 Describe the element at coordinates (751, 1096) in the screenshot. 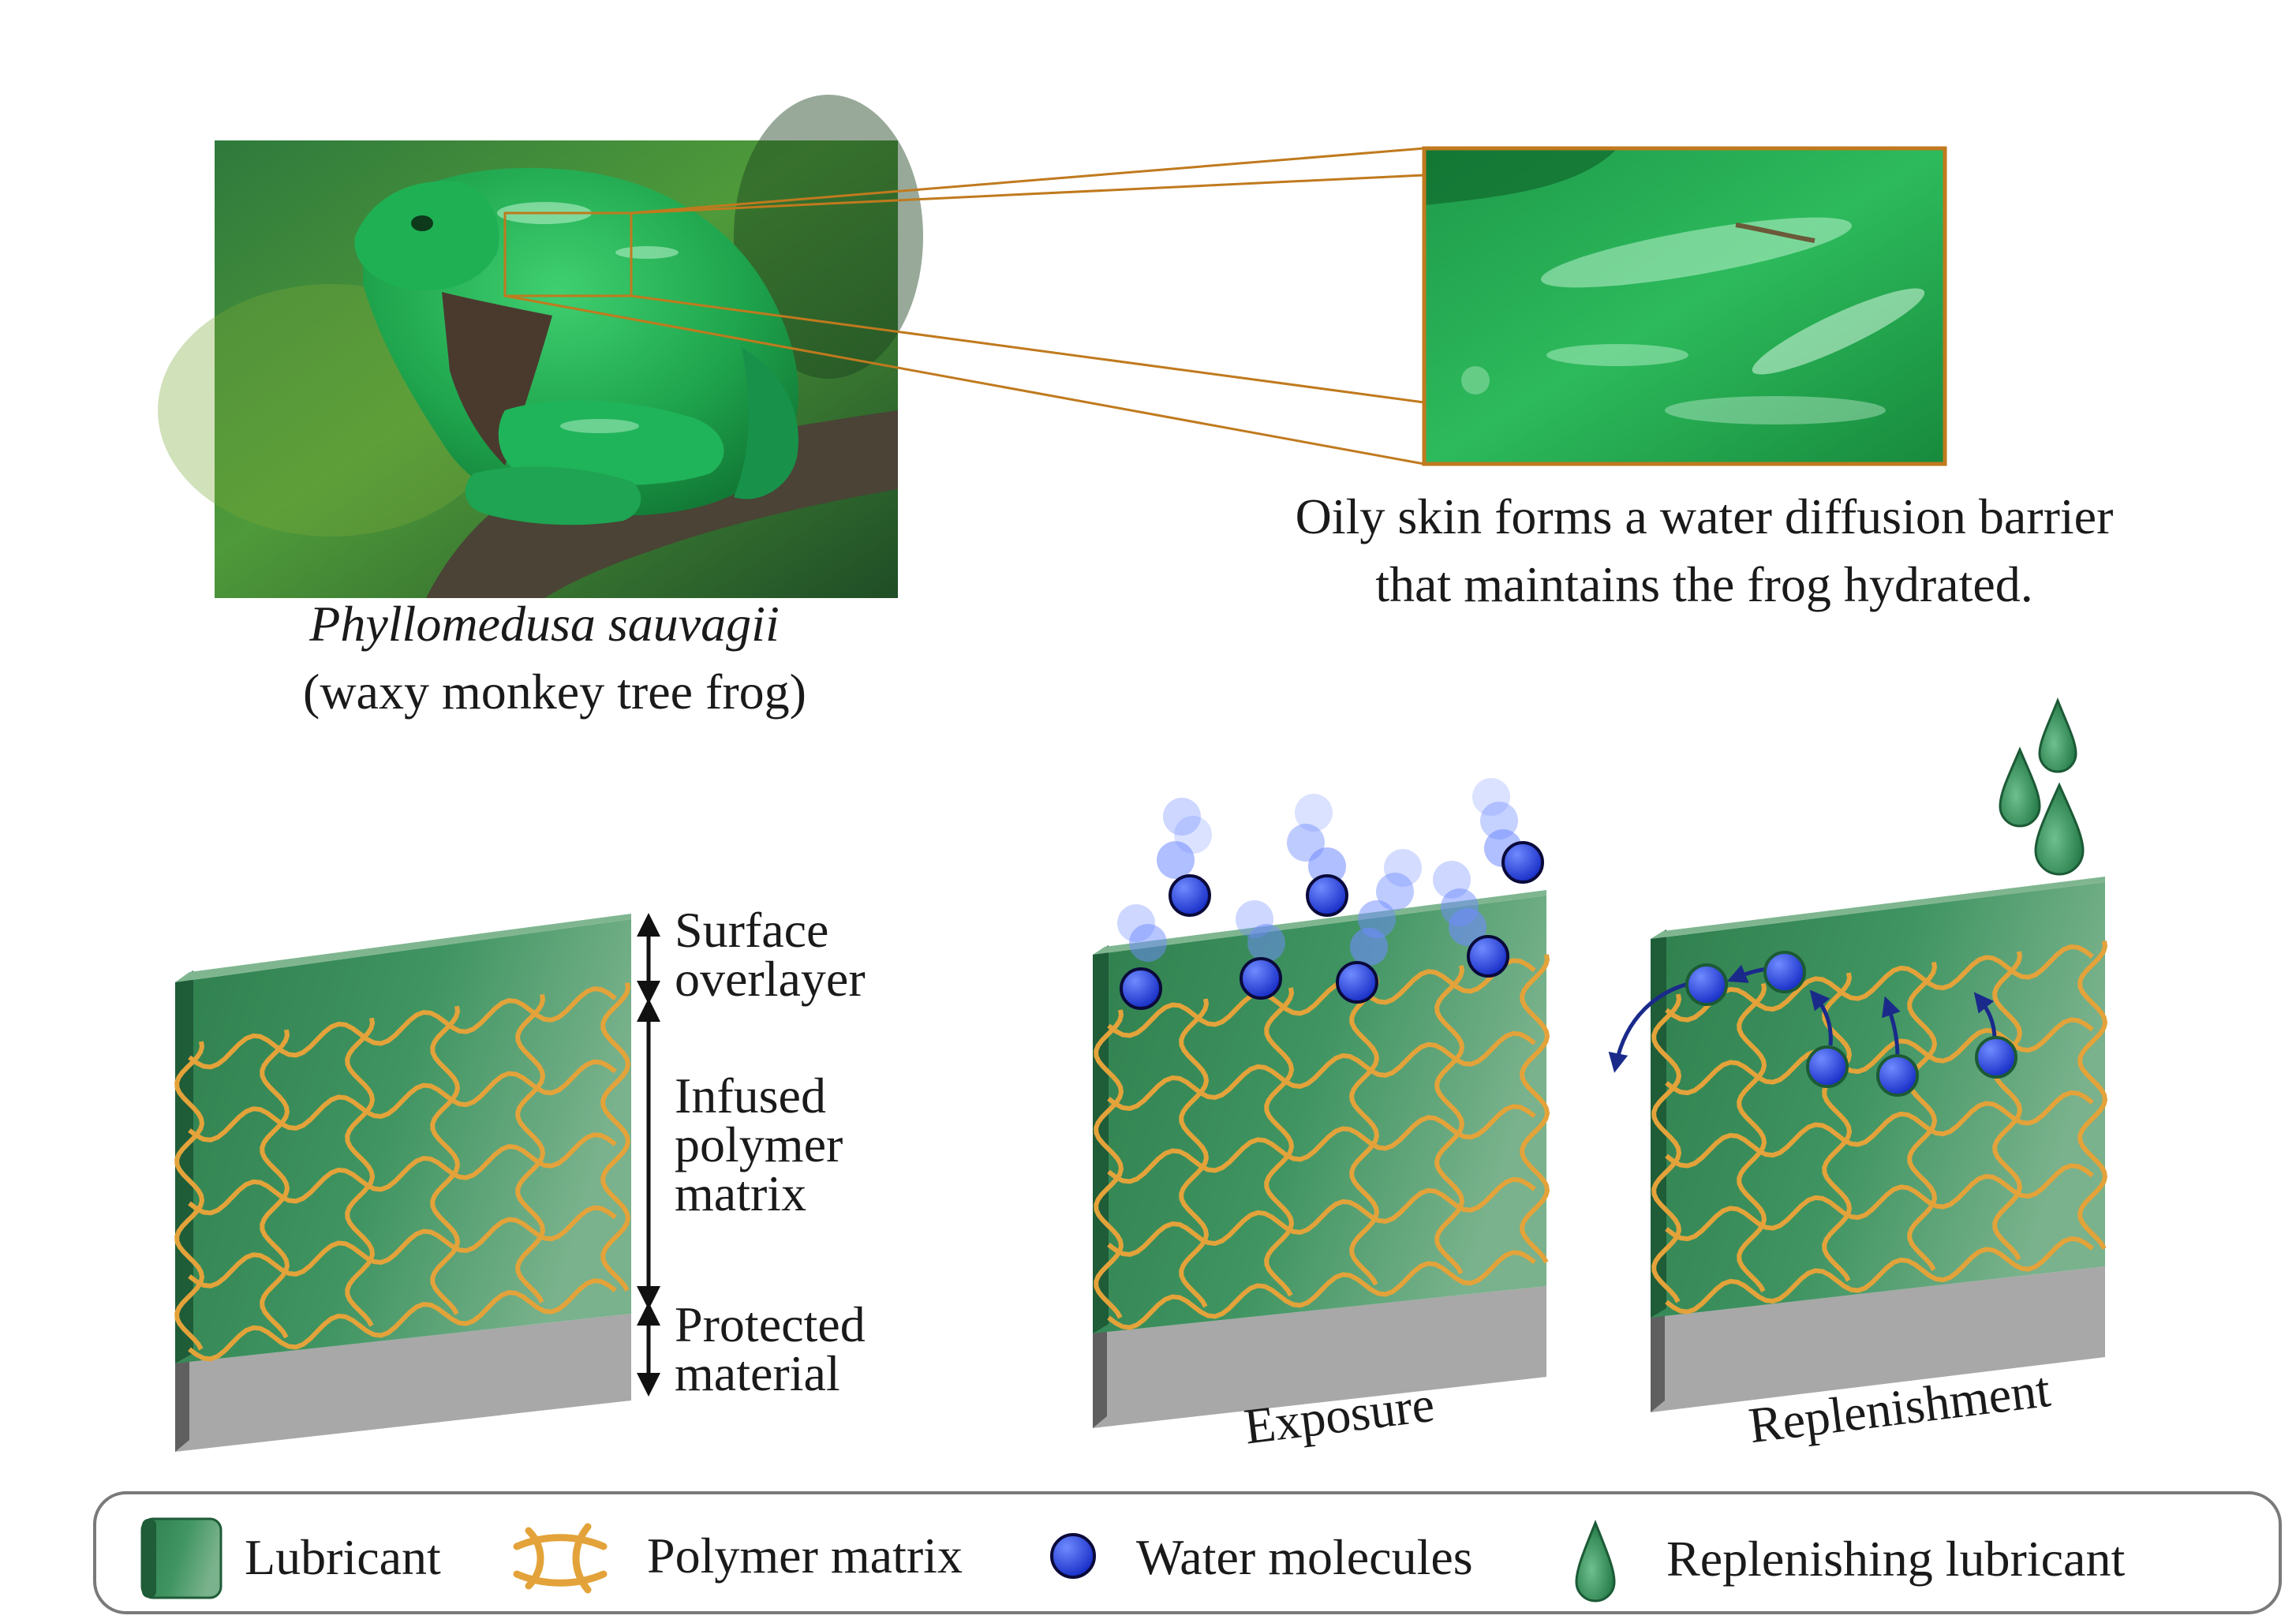

I see `label-infused-line1: Infused` at that location.